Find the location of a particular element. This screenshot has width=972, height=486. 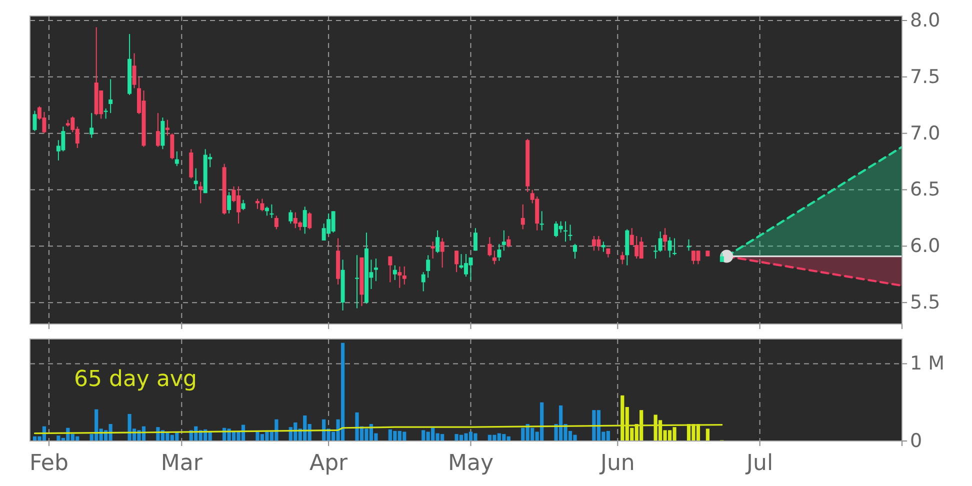

x-tick-label: Mar is located at coordinates (182, 463).